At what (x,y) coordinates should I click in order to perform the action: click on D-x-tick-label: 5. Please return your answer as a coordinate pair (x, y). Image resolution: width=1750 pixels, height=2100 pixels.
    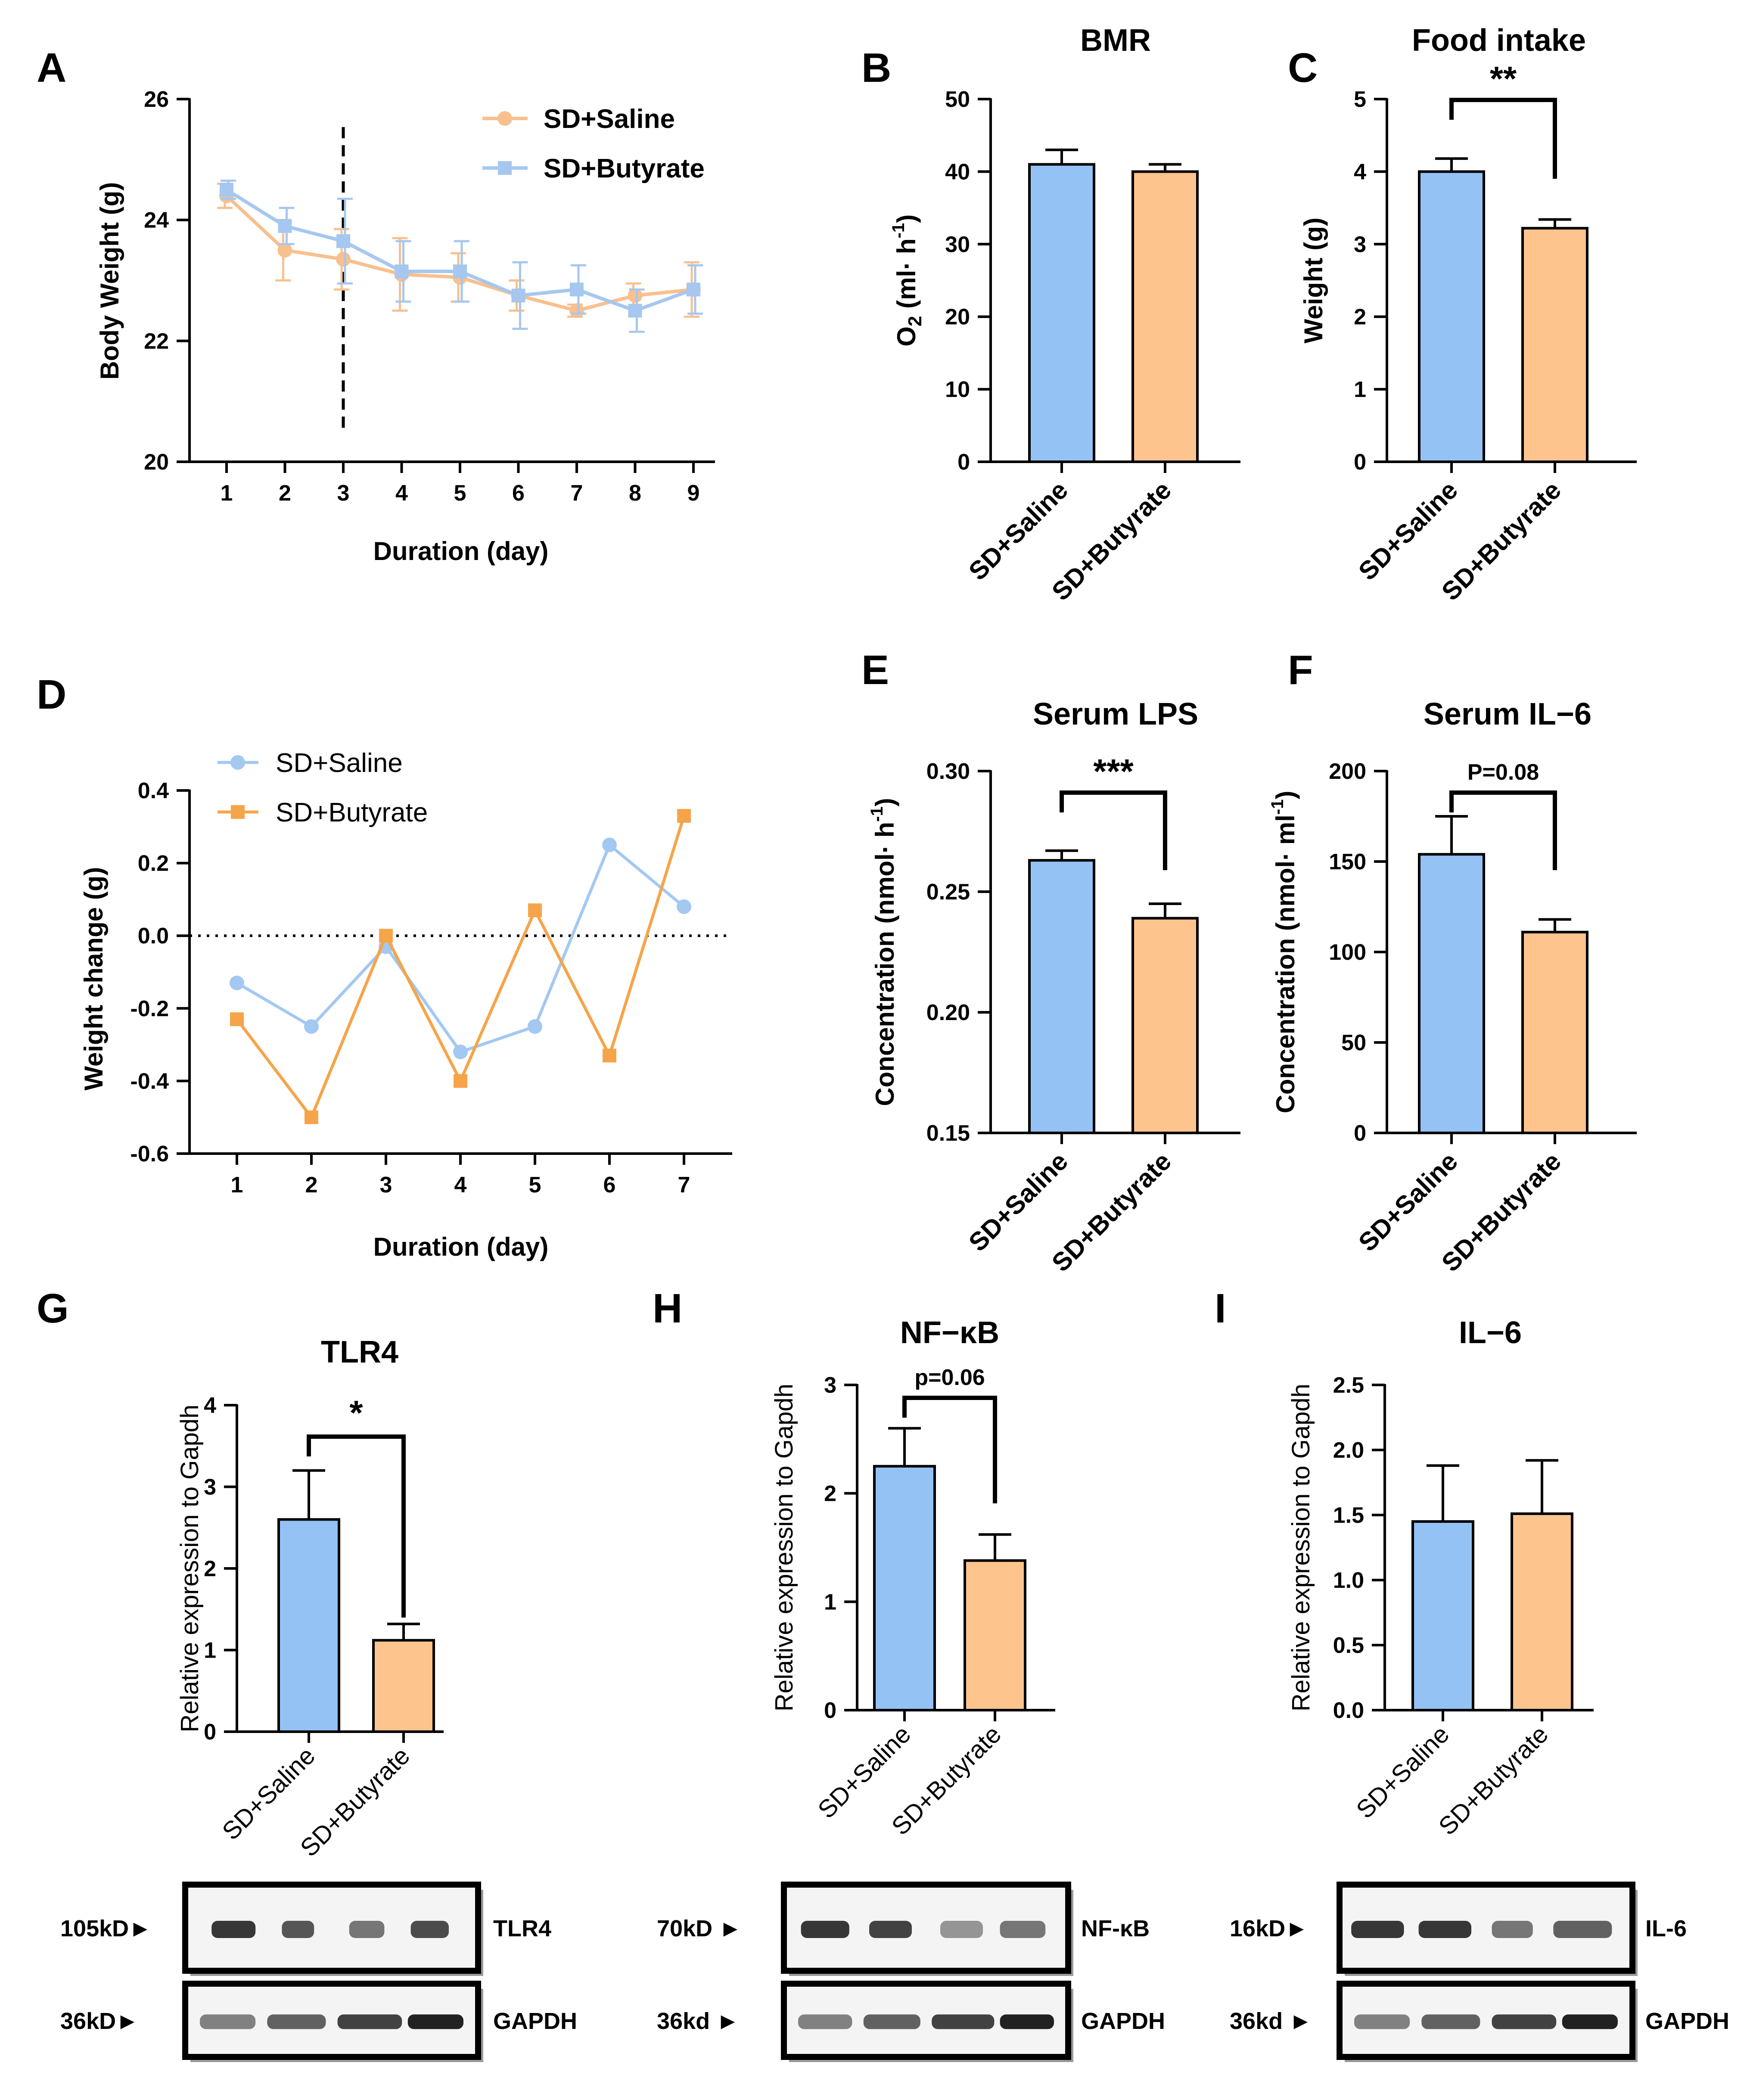
    Looking at the image, I should click on (535, 1186).